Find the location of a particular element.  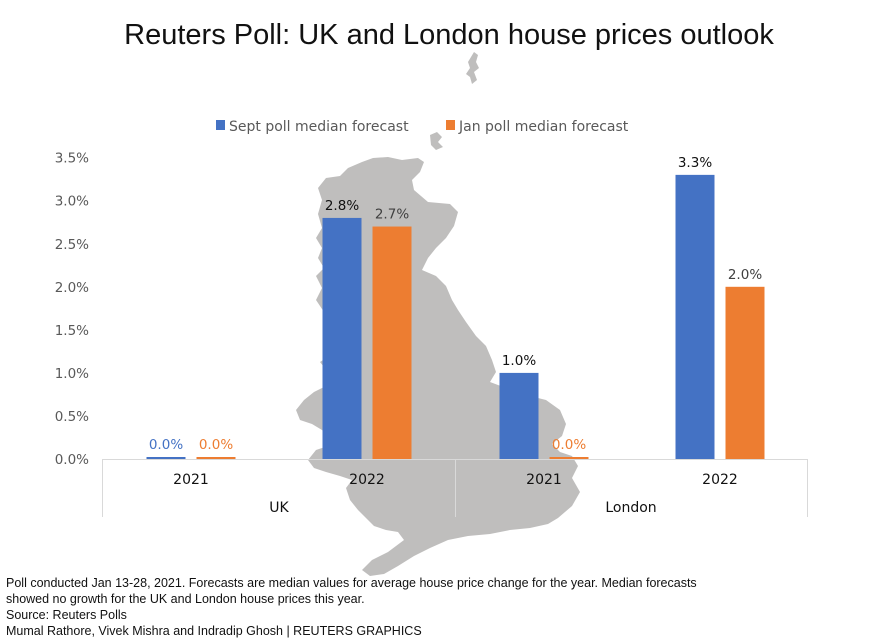

data-label-jan-1: 2.7% is located at coordinates (392, 215).